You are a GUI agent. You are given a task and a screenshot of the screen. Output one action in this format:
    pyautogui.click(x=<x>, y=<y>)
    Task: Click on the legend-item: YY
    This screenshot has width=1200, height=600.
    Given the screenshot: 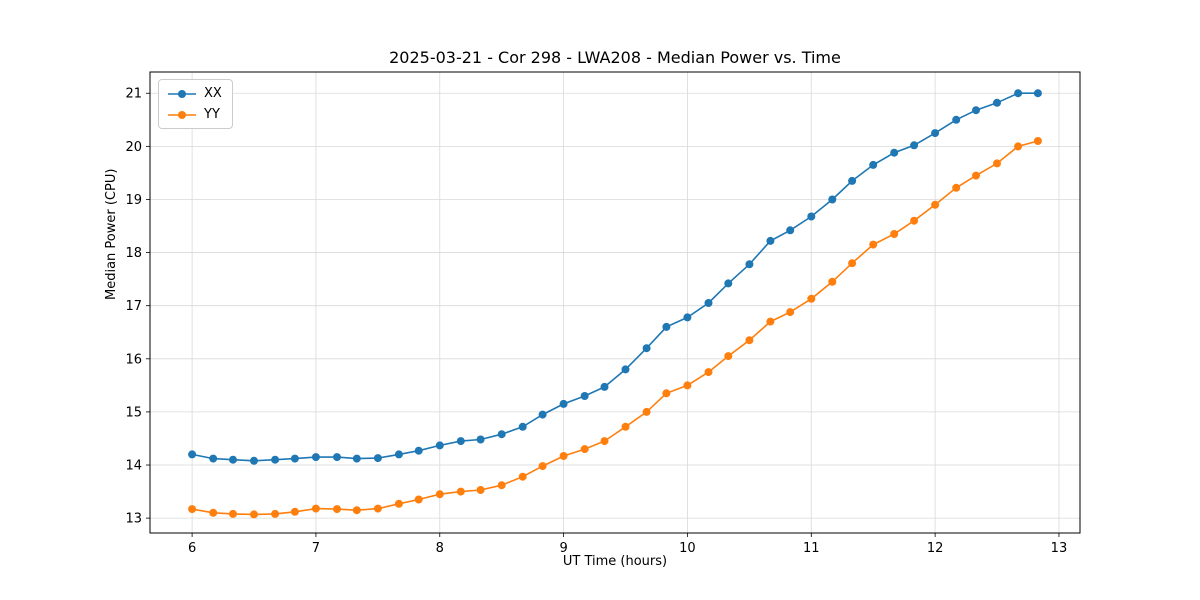 What is the action you would take?
    pyautogui.click(x=194, y=114)
    